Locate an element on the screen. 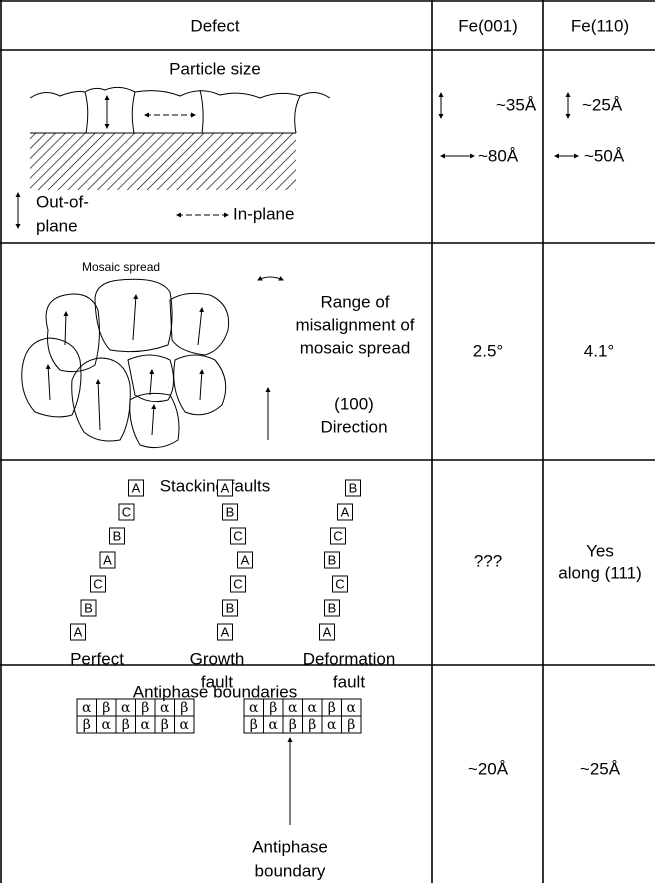 Image resolution: width=655 pixels, height=888 pixels. defect-title: Antiphase boundaries is located at coordinates (215, 691).